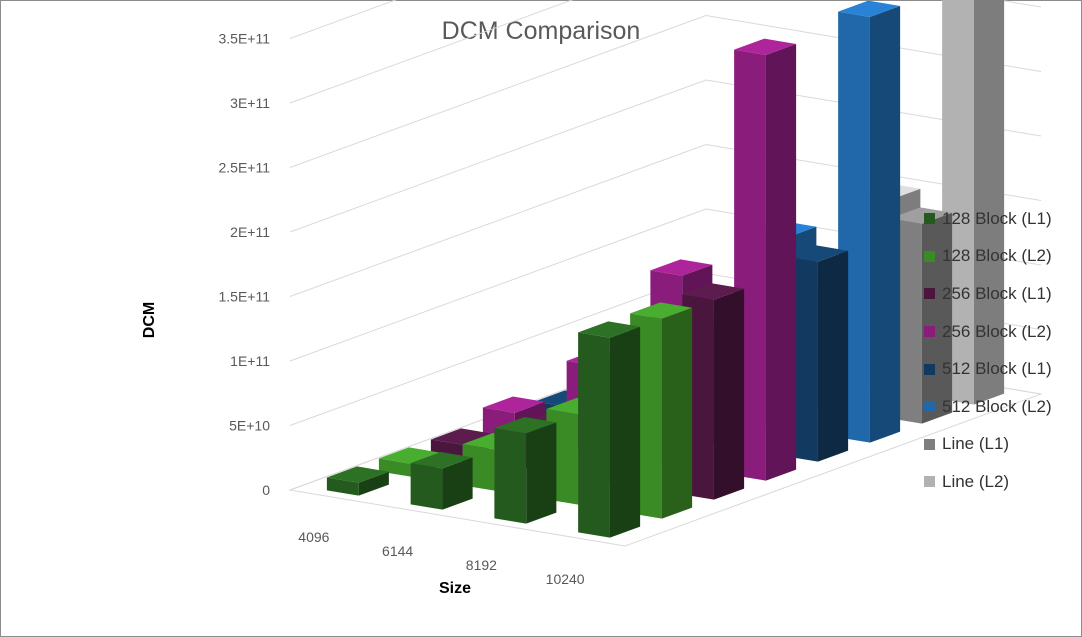 The image size is (1082, 637). I want to click on legend-label: 512 Block (L1), so click(997, 369).